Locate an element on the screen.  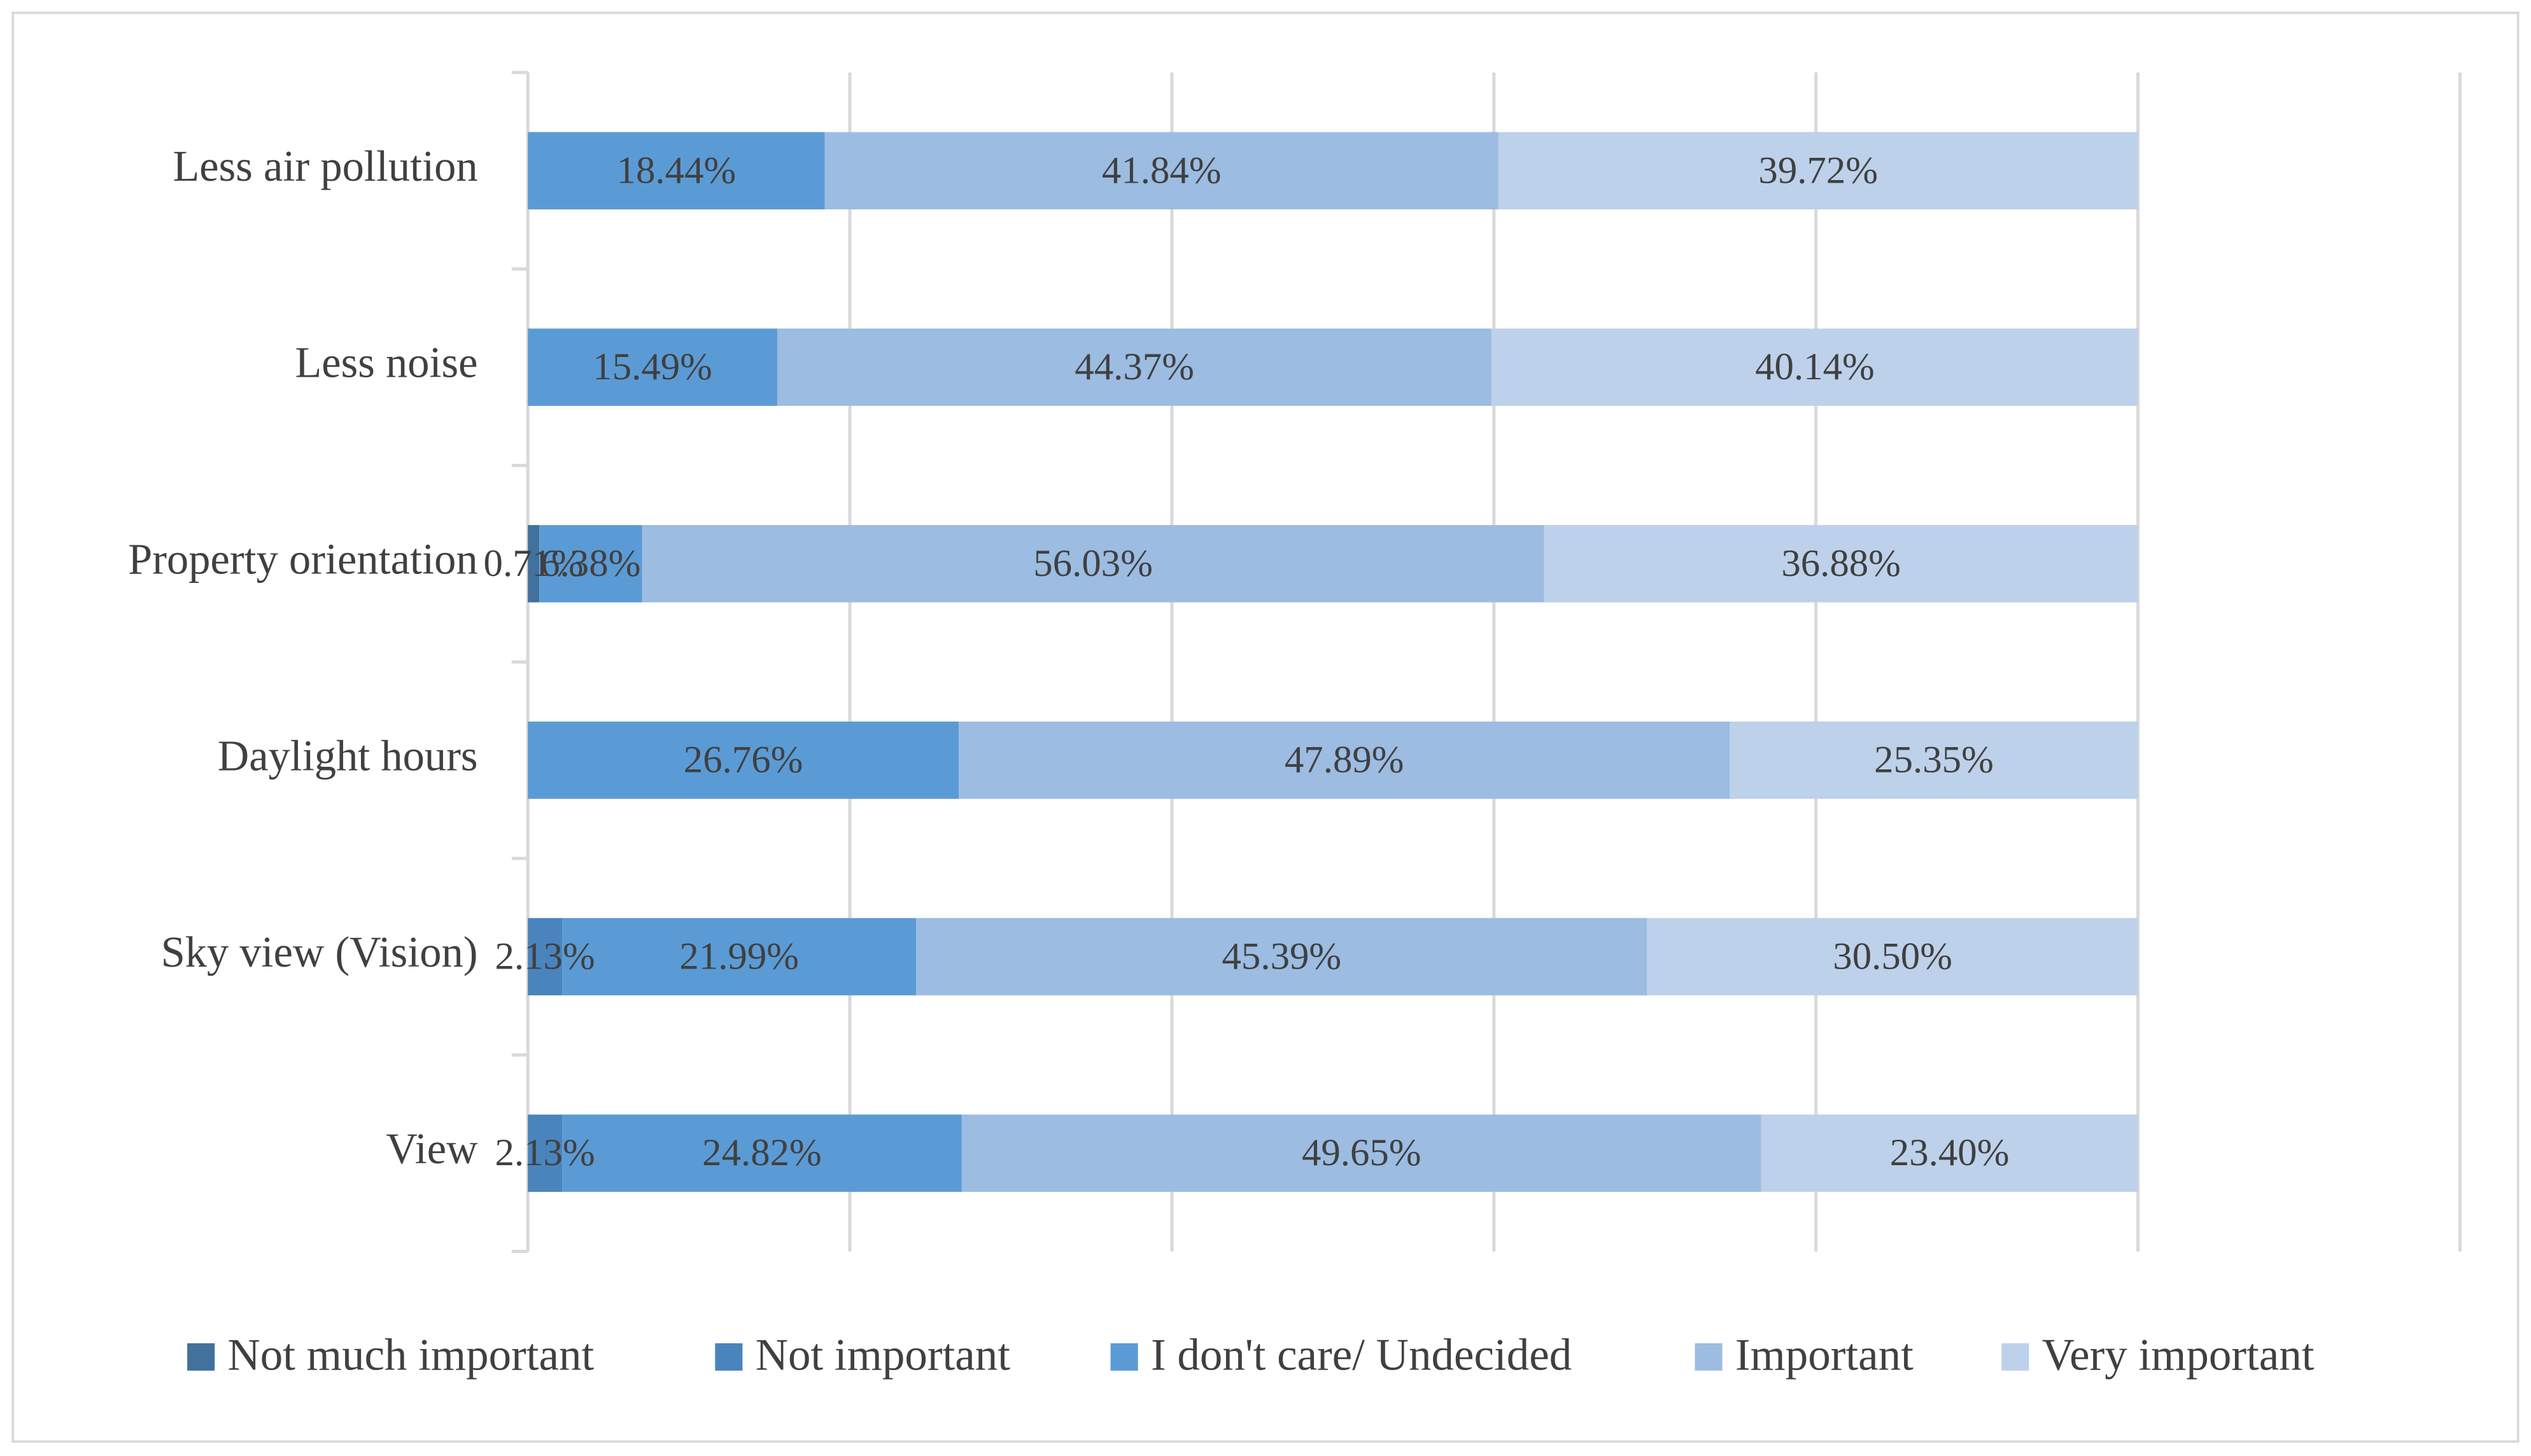
data-label: 40.14% is located at coordinates (1815, 367).